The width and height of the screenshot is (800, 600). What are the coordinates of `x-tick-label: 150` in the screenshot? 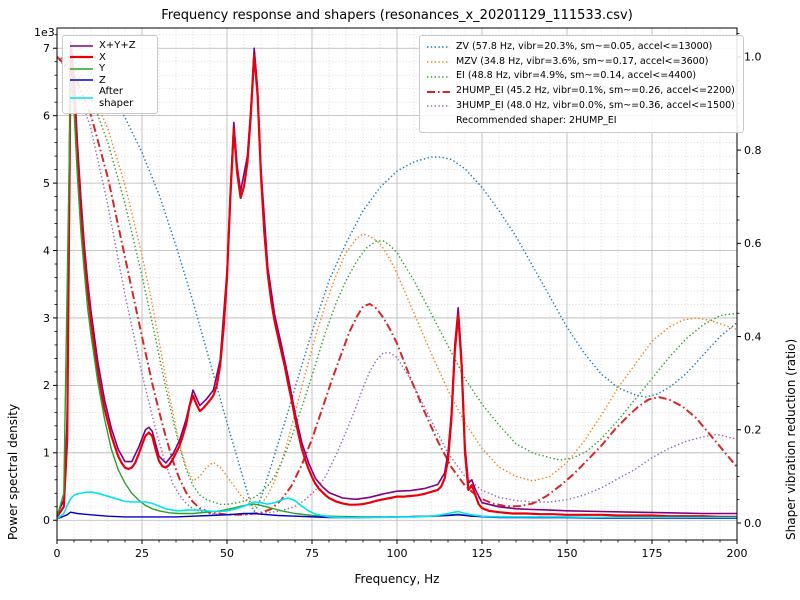 It's located at (567, 553).